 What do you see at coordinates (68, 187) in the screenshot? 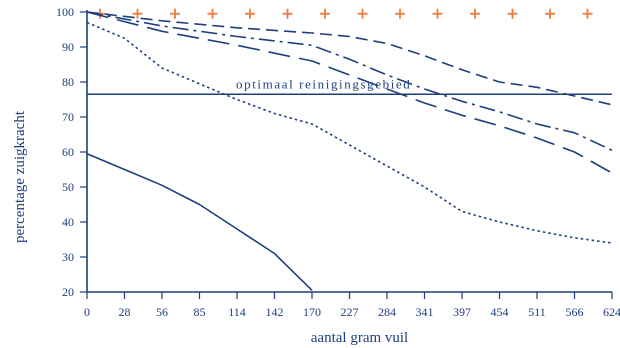
I see `y-tick-label: 50` at bounding box center [68, 187].